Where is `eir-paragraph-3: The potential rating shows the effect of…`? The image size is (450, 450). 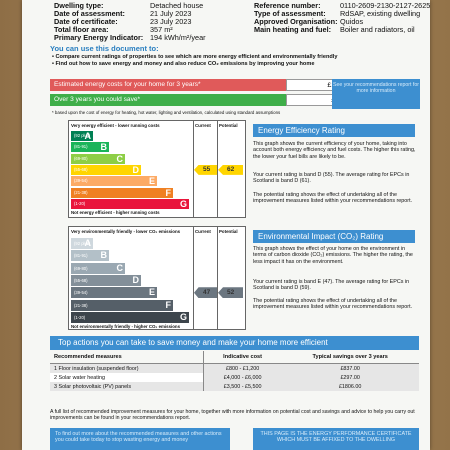 eir-paragraph-3: The potential rating shows the effect of… is located at coordinates (333, 304).